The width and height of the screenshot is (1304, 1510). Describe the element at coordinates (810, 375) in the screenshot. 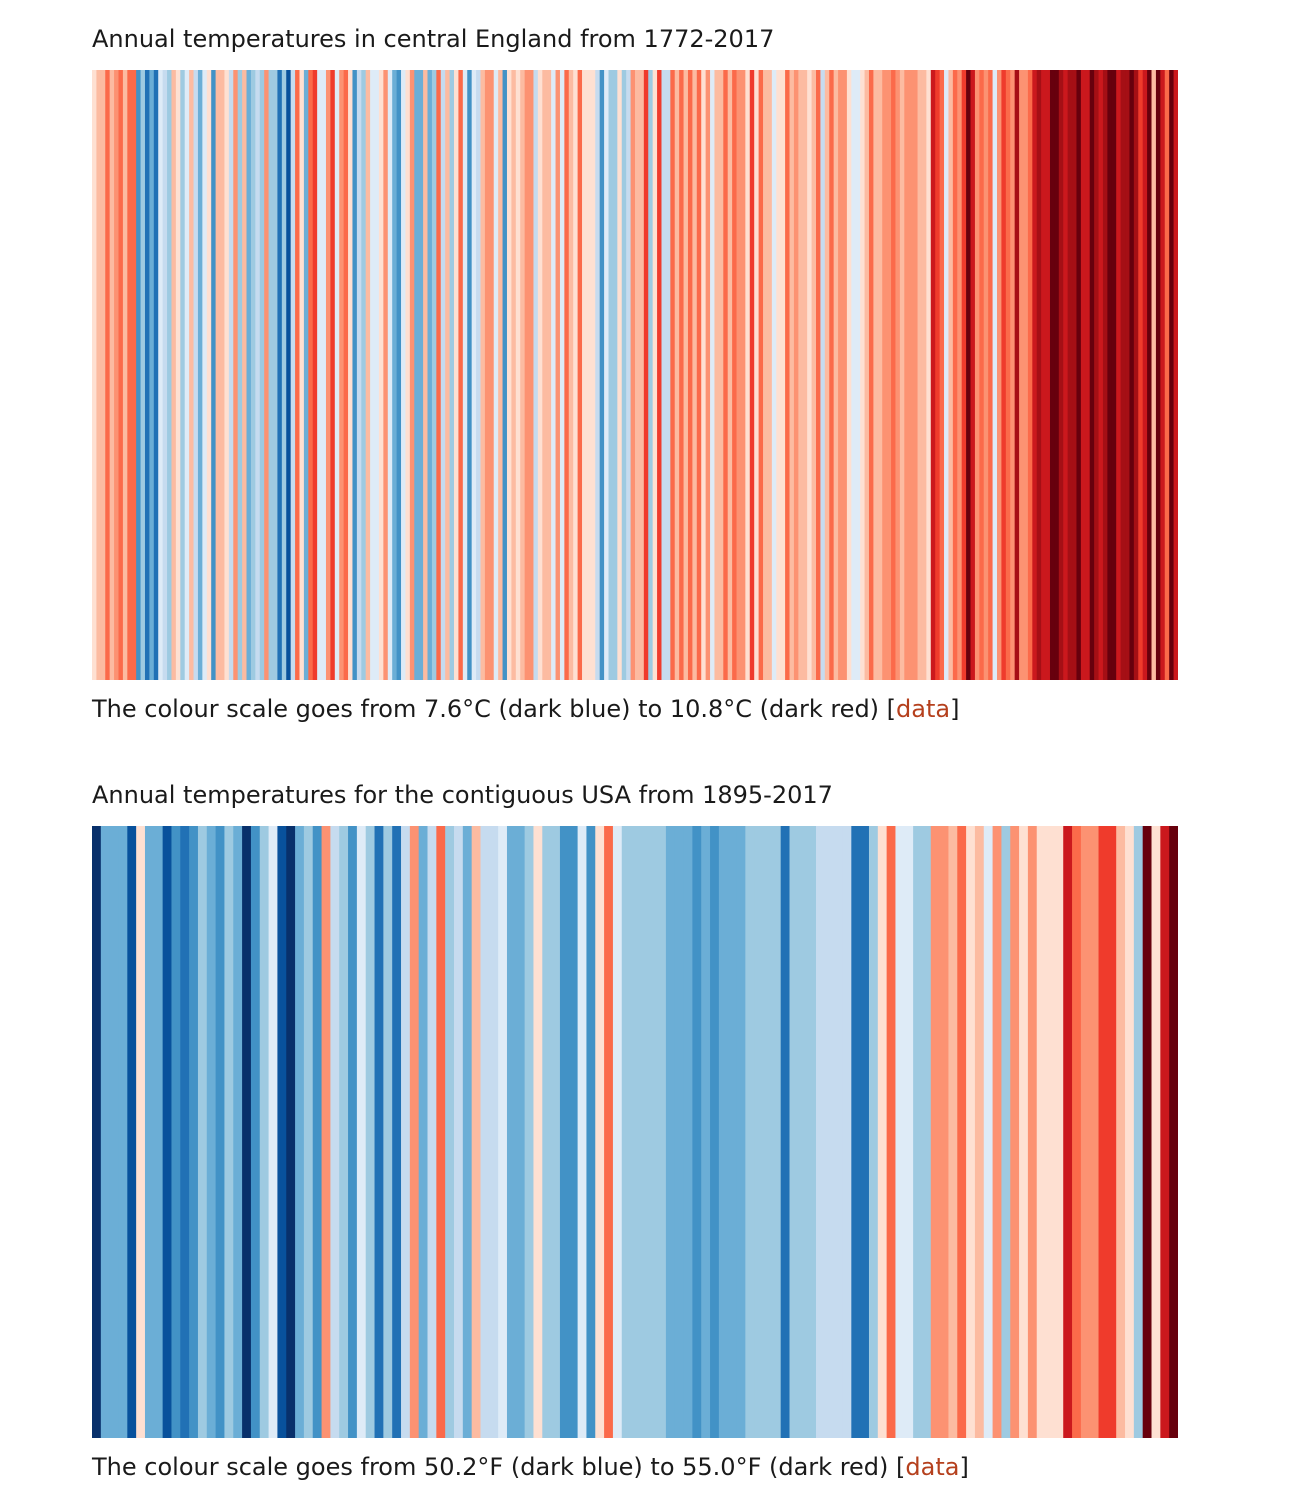

I see `england-stripe-1934` at that location.